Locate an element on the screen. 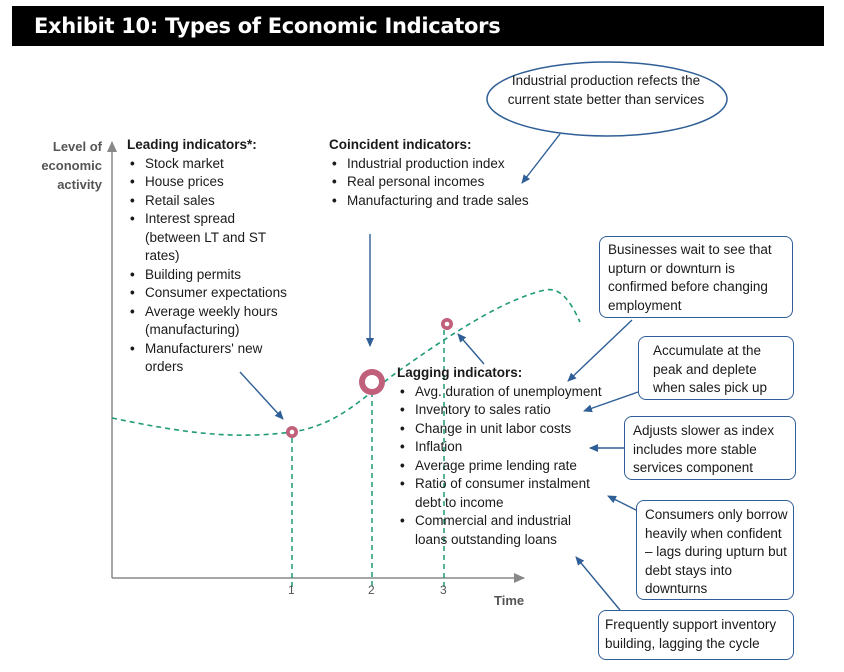  leading-item: Consumer expectations is located at coordinates (222, 293).